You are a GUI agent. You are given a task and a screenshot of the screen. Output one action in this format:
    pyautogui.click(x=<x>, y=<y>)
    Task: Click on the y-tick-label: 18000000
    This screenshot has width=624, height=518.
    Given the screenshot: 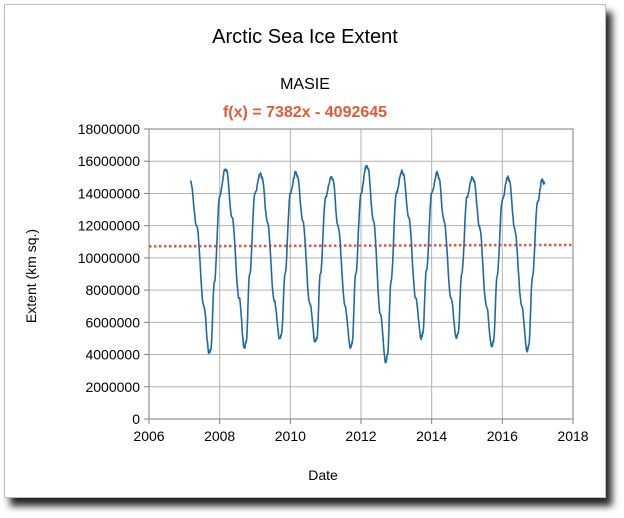 What is the action you would take?
    pyautogui.click(x=109, y=129)
    